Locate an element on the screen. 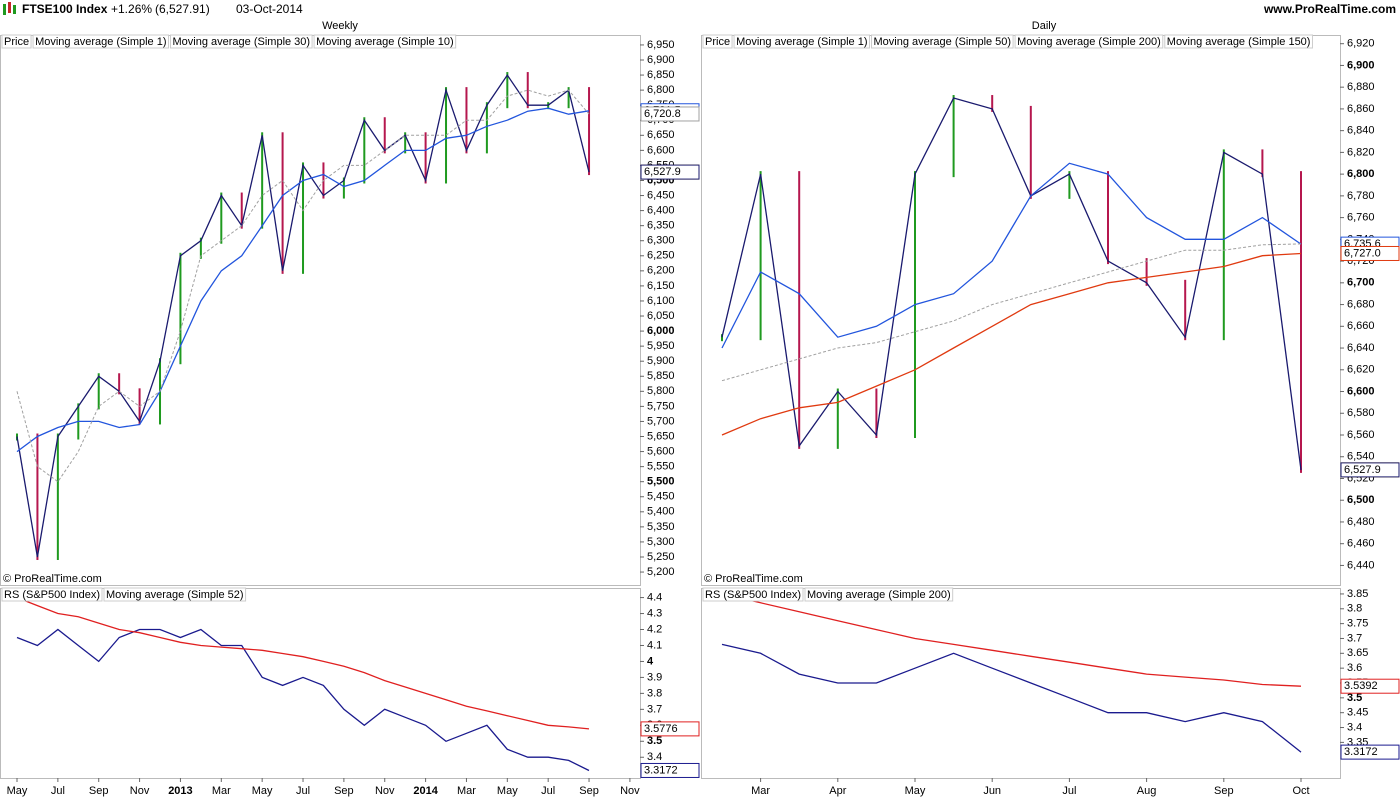  plot-frame is located at coordinates (320, 683).